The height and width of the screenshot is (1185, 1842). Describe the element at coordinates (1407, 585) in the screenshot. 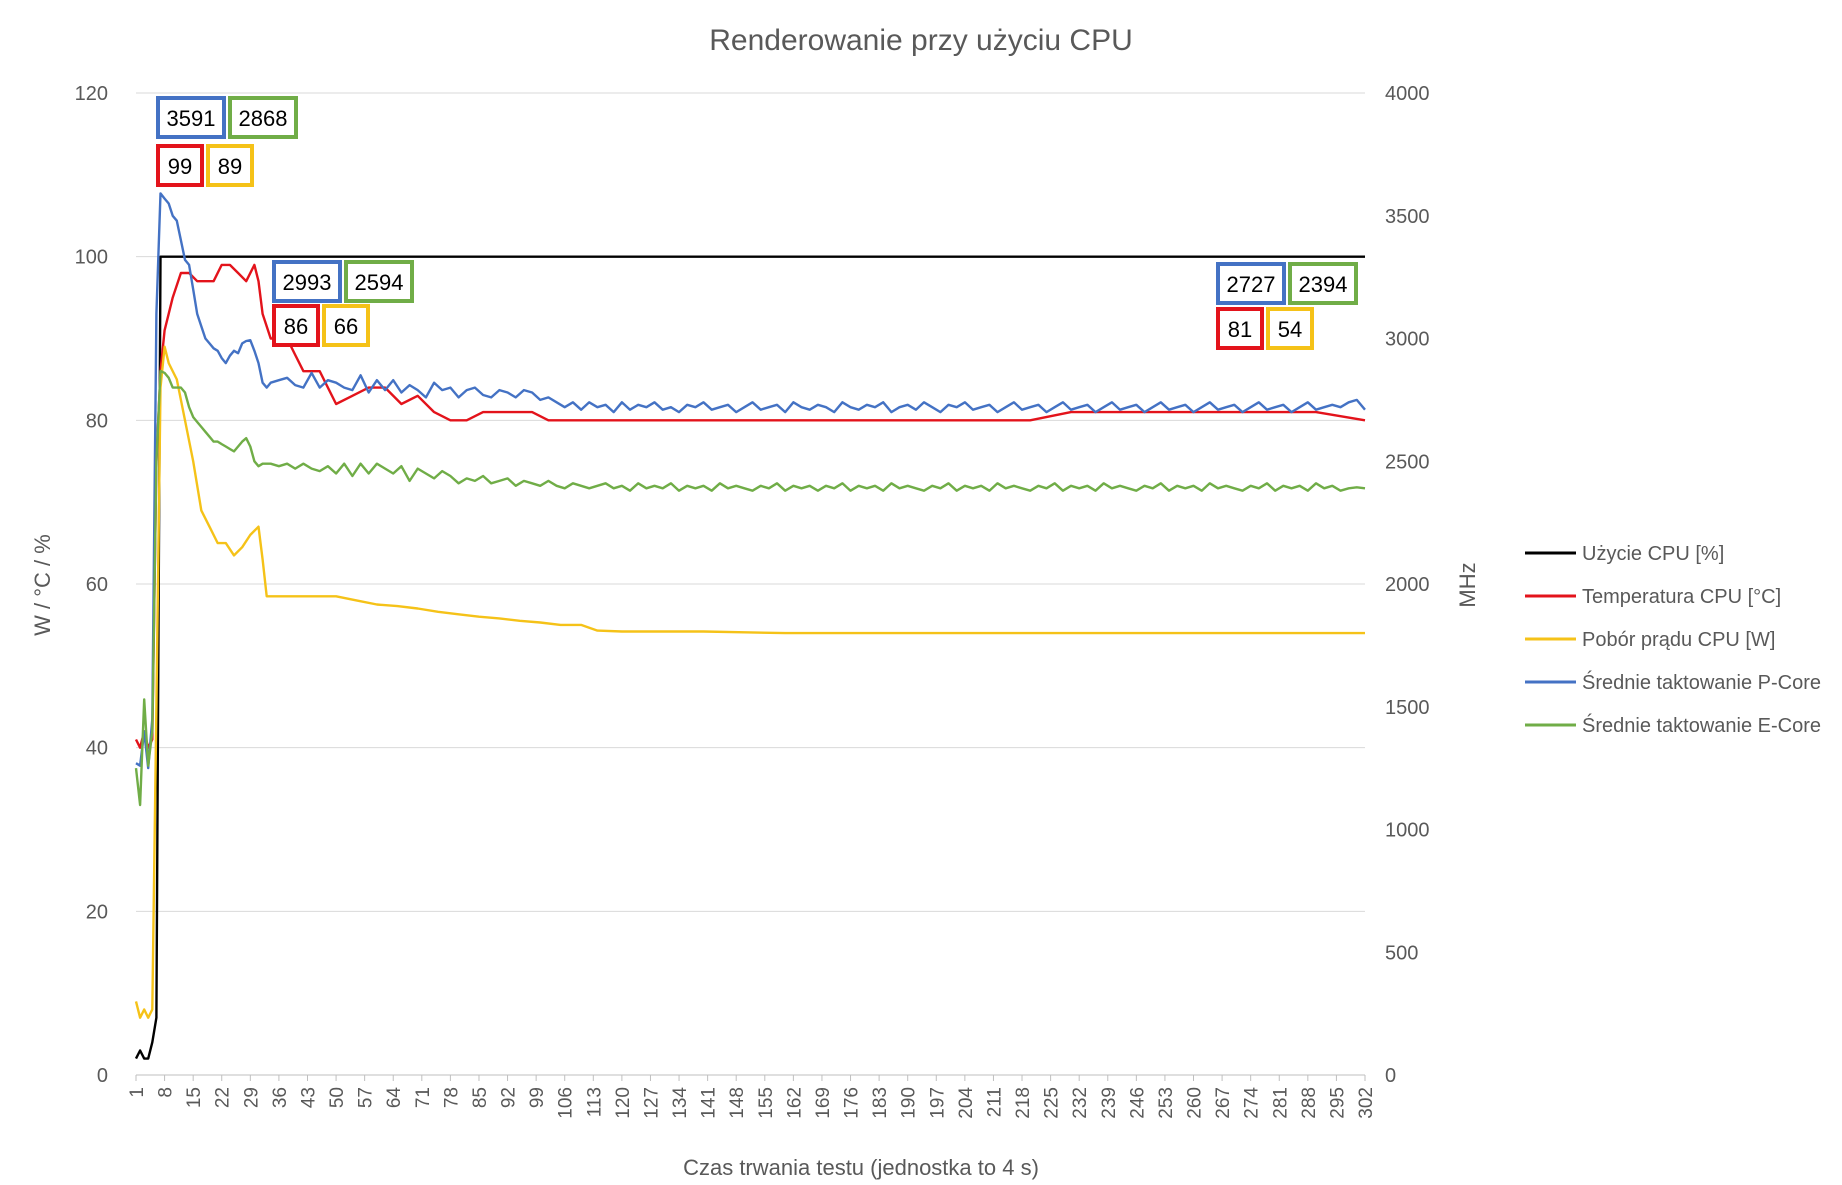

I see `y-right-tick-label: 2000` at that location.